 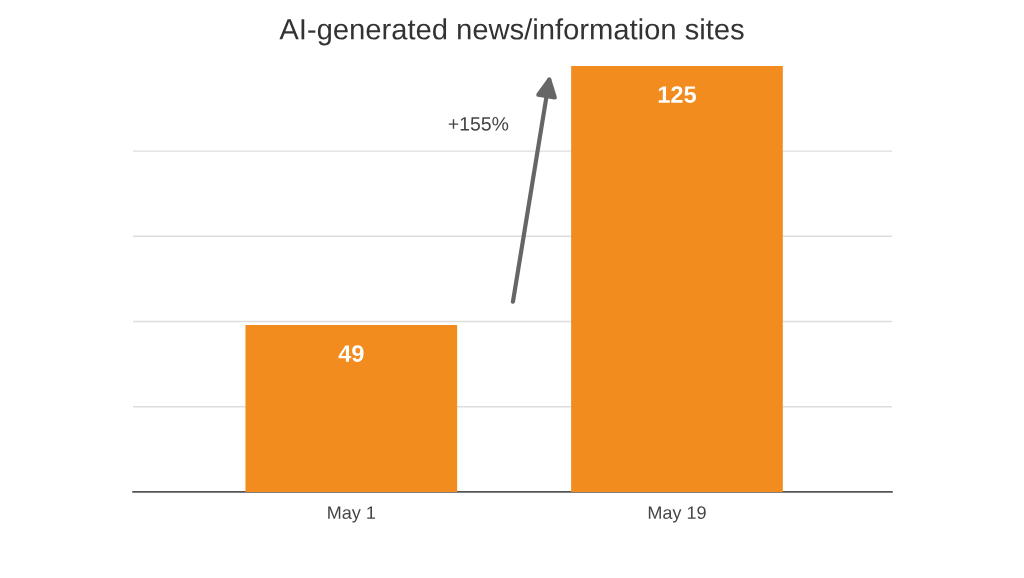 What do you see at coordinates (677, 94) in the screenshot?
I see `data-label: 125` at bounding box center [677, 94].